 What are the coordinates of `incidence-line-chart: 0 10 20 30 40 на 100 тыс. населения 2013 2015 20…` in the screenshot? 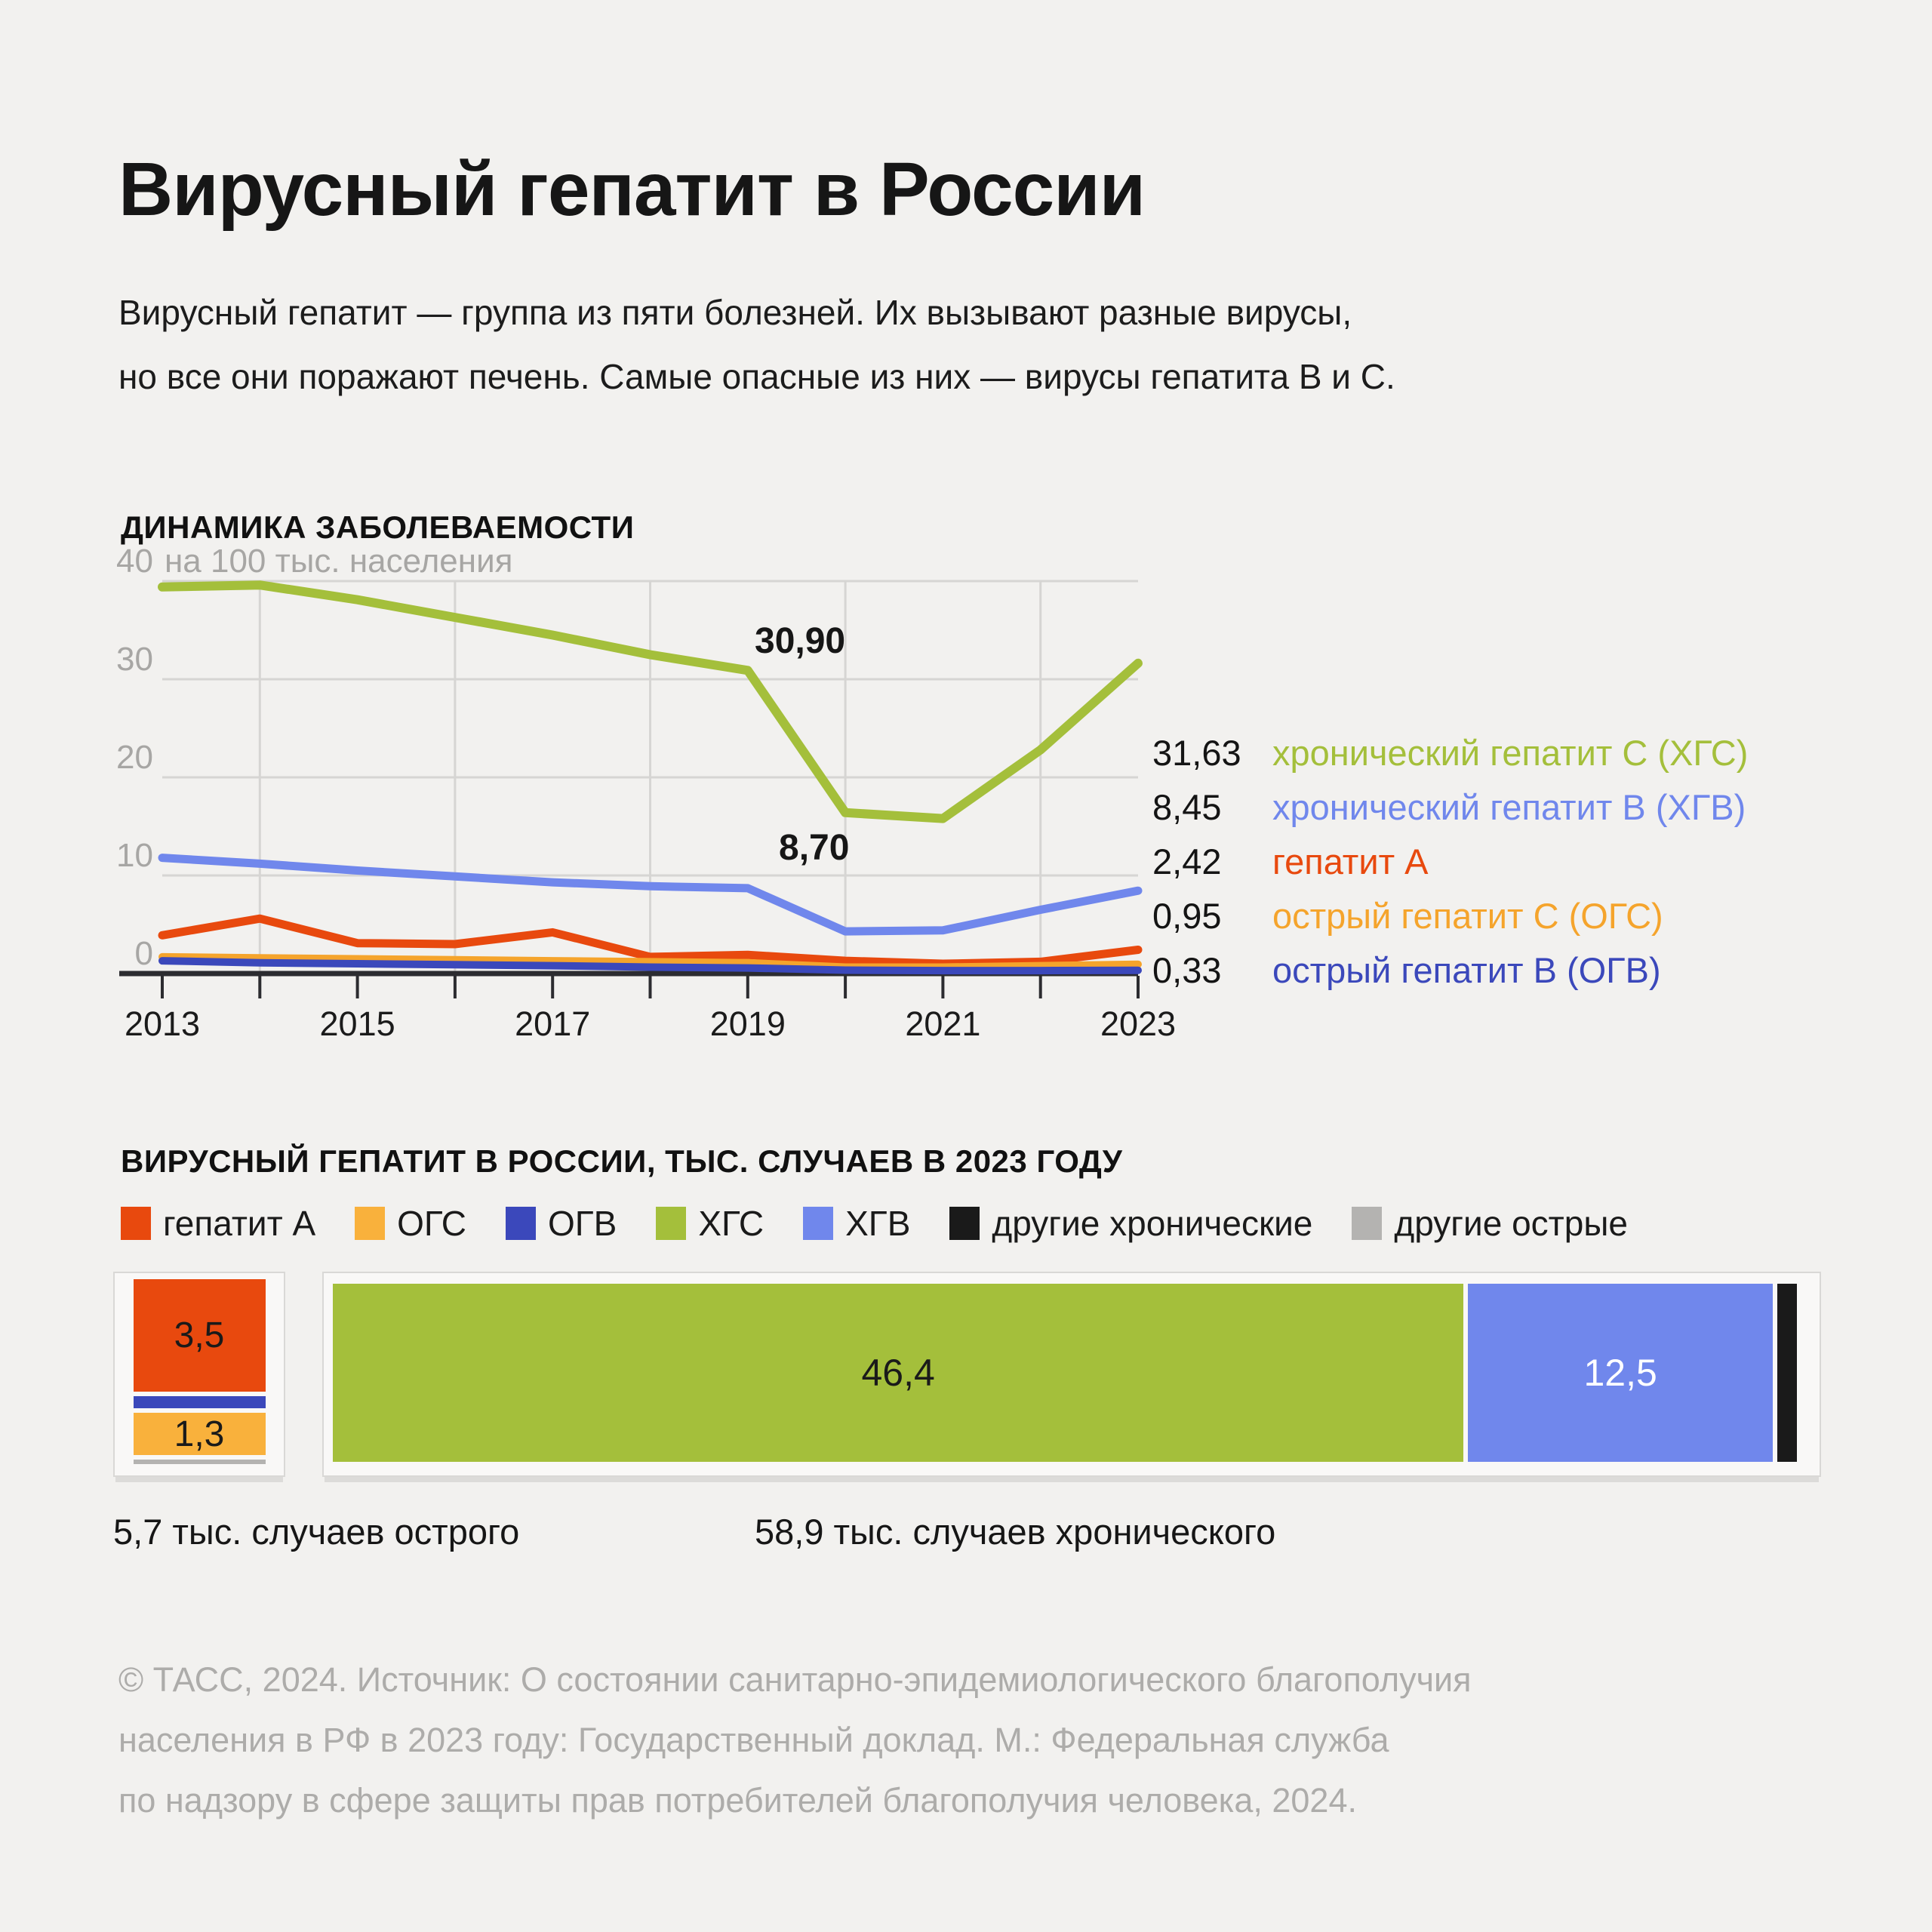 It's located at (646, 793).